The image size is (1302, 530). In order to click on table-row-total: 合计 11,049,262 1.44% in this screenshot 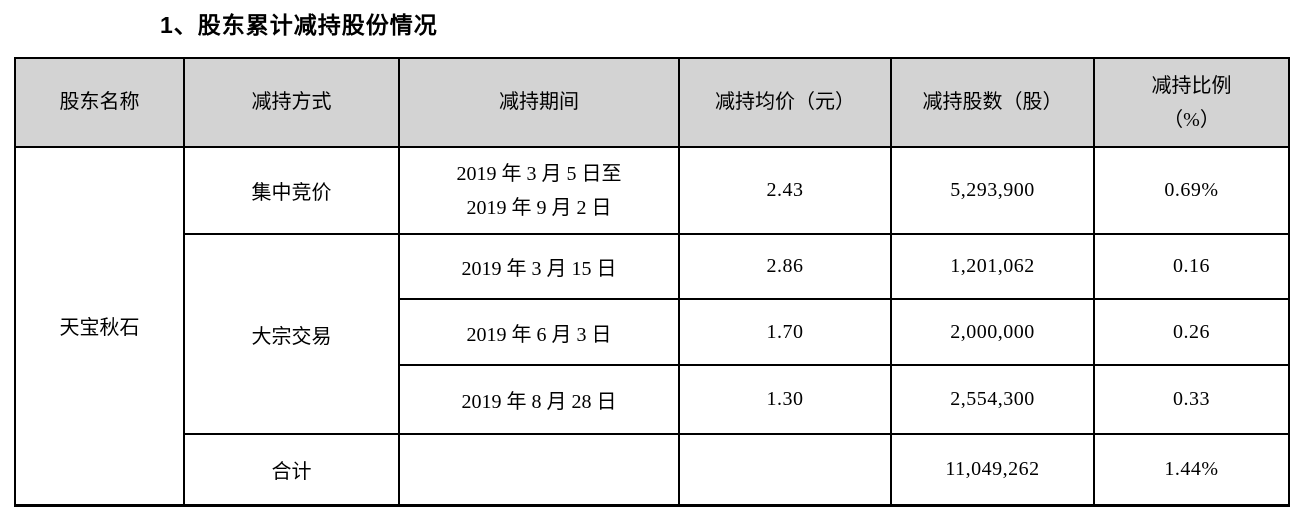, I will do `click(652, 469)`.